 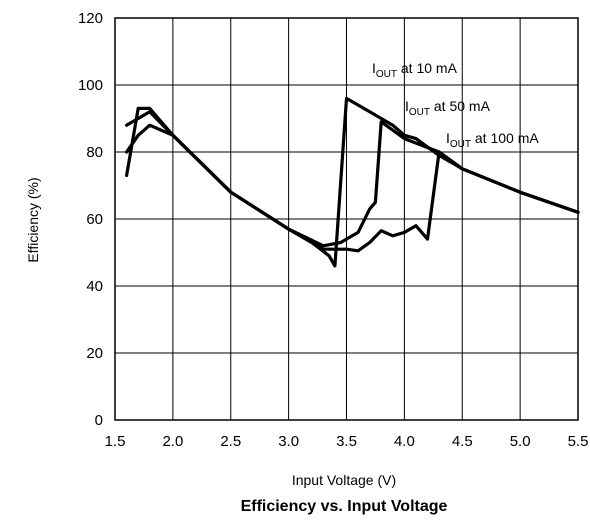 I want to click on series-annotation-2: IOUT at 100 mA, so click(x=492, y=140).